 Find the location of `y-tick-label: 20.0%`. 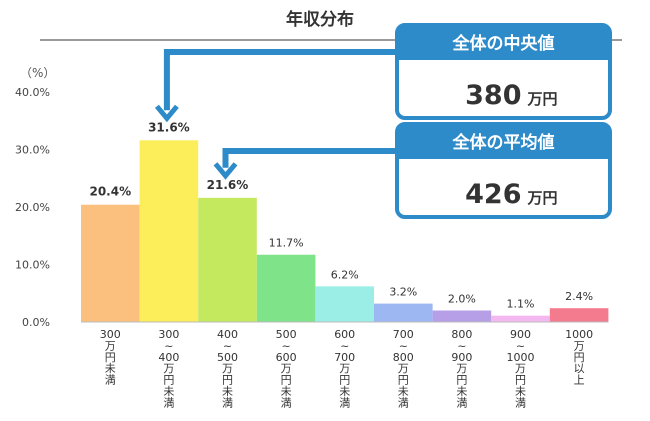

y-tick-label: 20.0% is located at coordinates (32, 207).